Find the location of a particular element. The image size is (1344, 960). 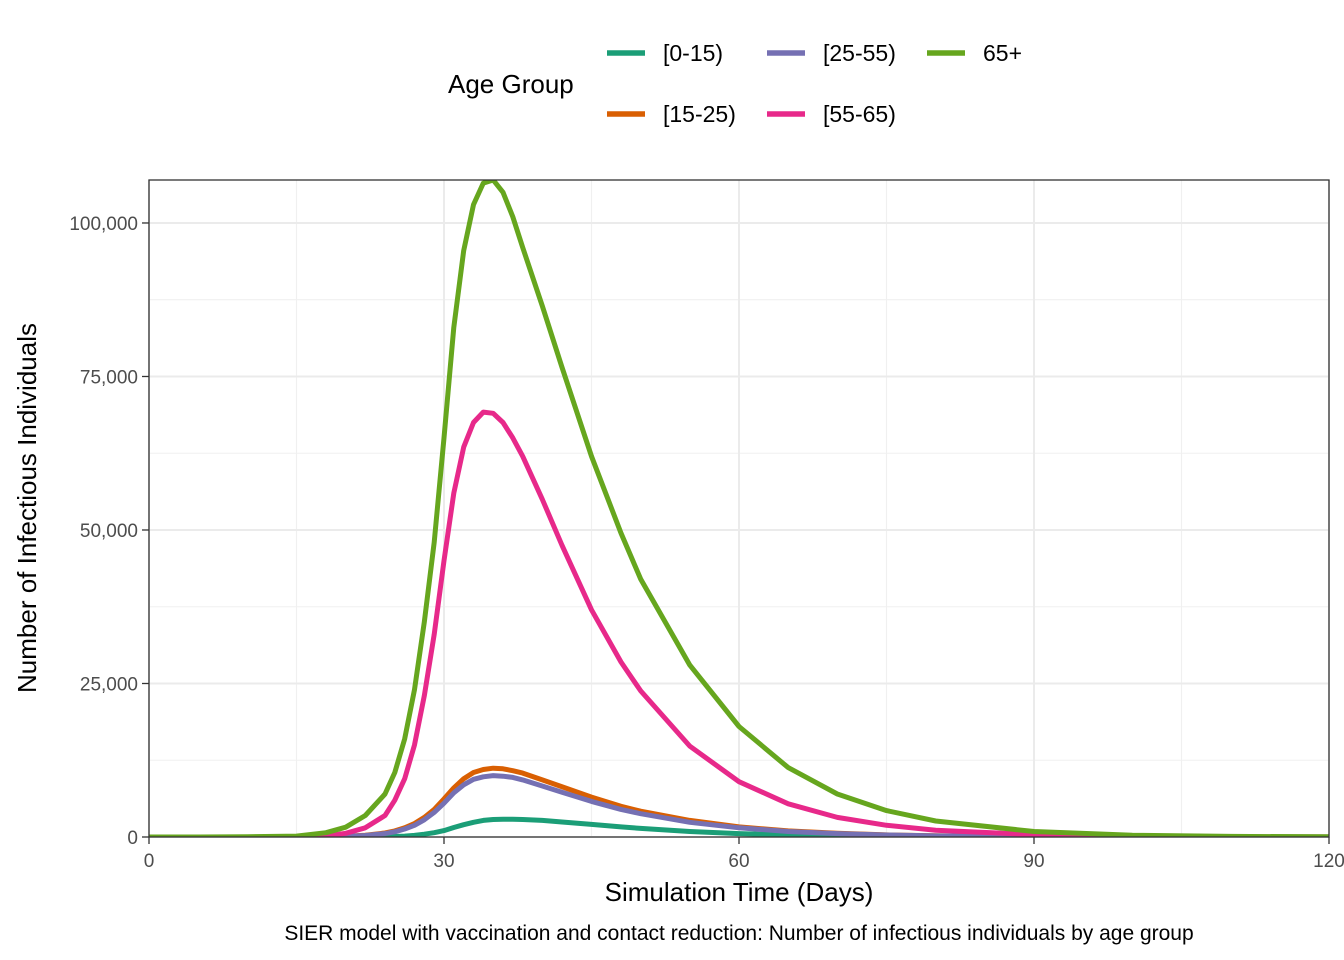

y-tick-label: 0 is located at coordinates (132, 838).